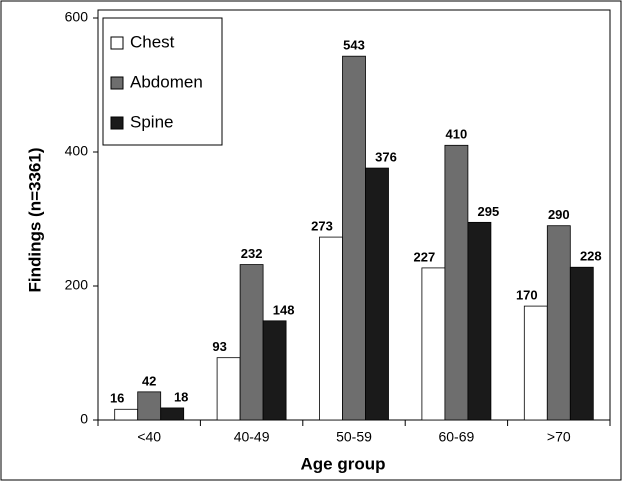  Describe the element at coordinates (457, 134) in the screenshot. I see `data-label: 410` at that location.